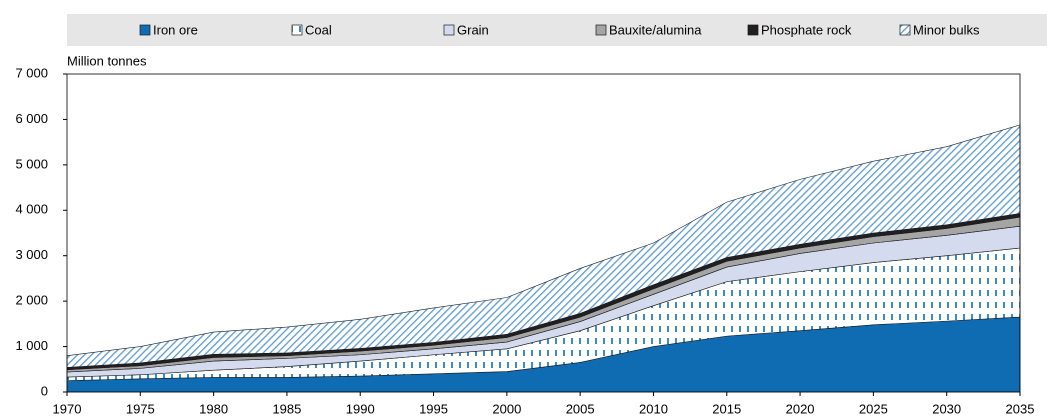  What do you see at coordinates (580, 408) in the screenshot?
I see `x-tick-label: 2005` at bounding box center [580, 408].